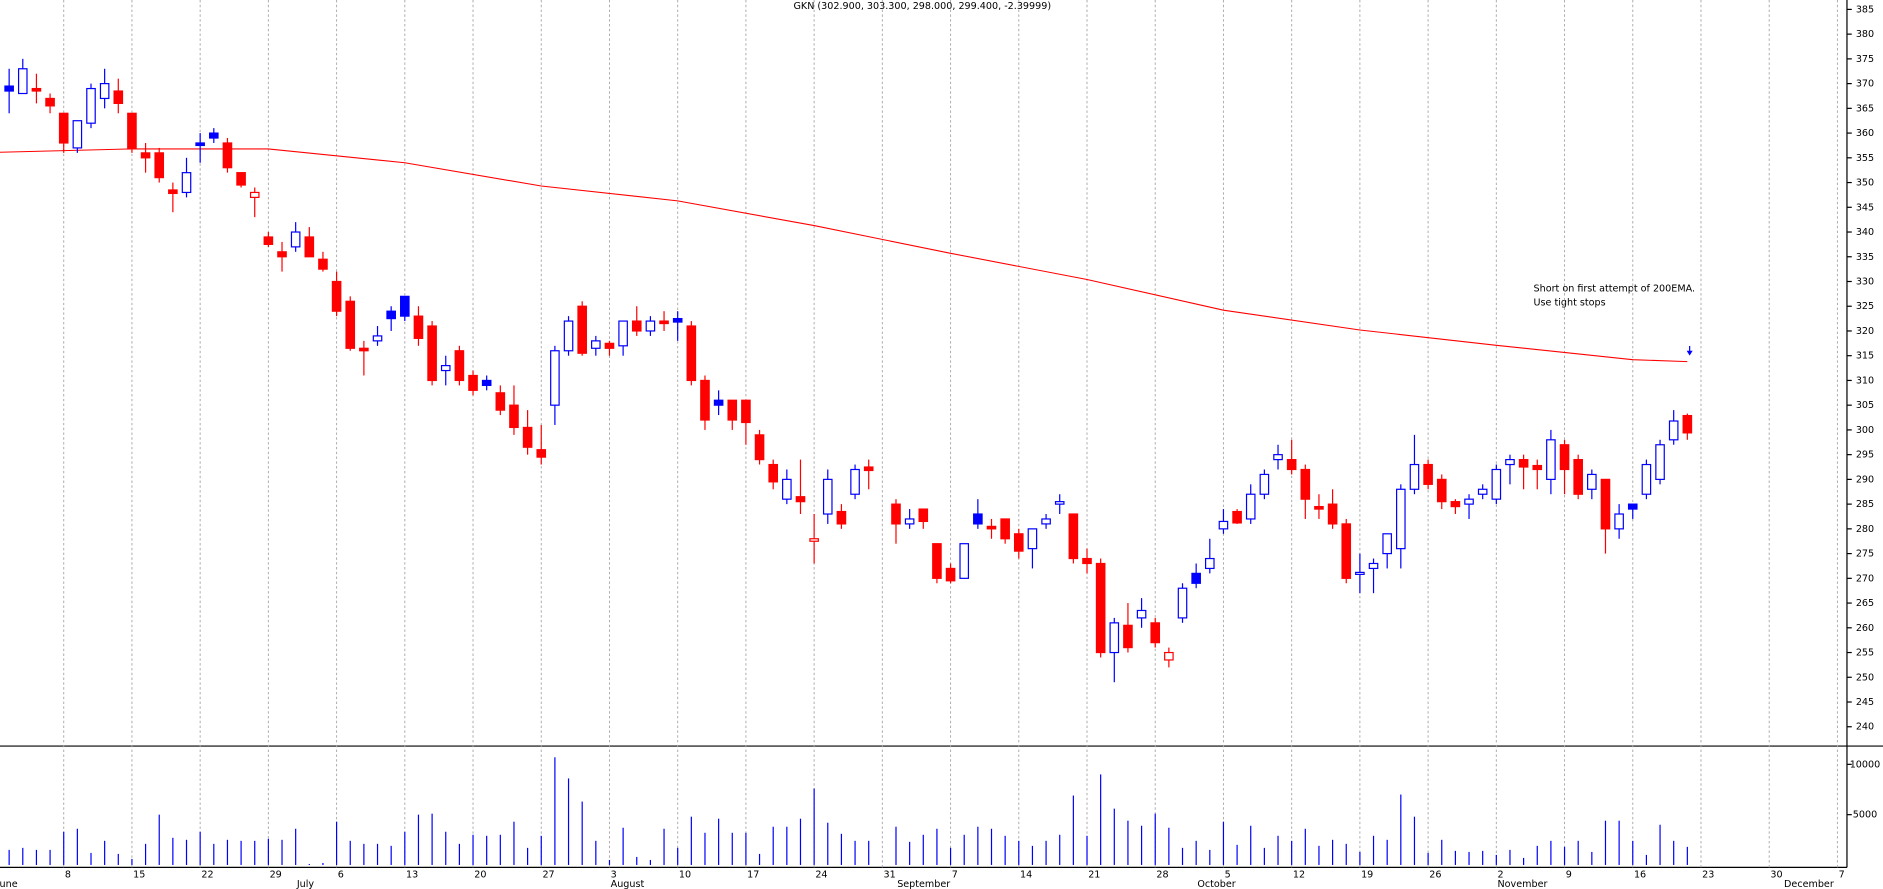  What do you see at coordinates (1865, 815) in the screenshot?
I see `y-tick-label: 5000` at bounding box center [1865, 815].